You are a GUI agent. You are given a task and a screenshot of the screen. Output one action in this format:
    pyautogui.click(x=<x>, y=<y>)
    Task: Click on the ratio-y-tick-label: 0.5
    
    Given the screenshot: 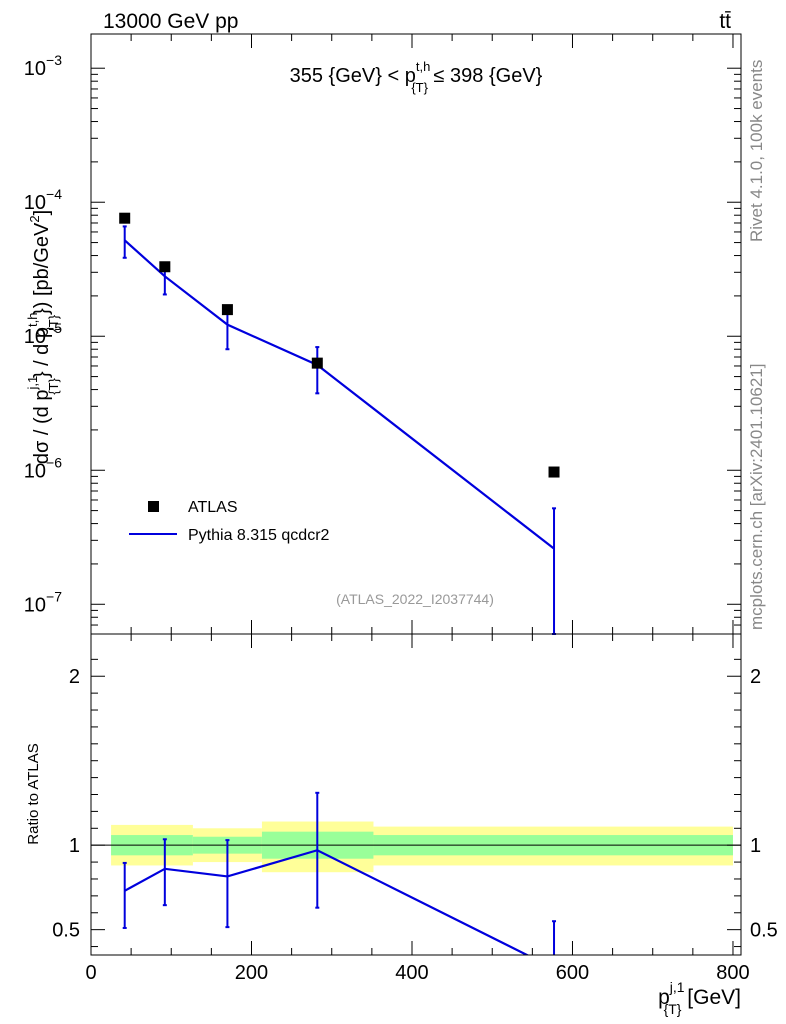 What is the action you would take?
    pyautogui.click(x=66, y=931)
    